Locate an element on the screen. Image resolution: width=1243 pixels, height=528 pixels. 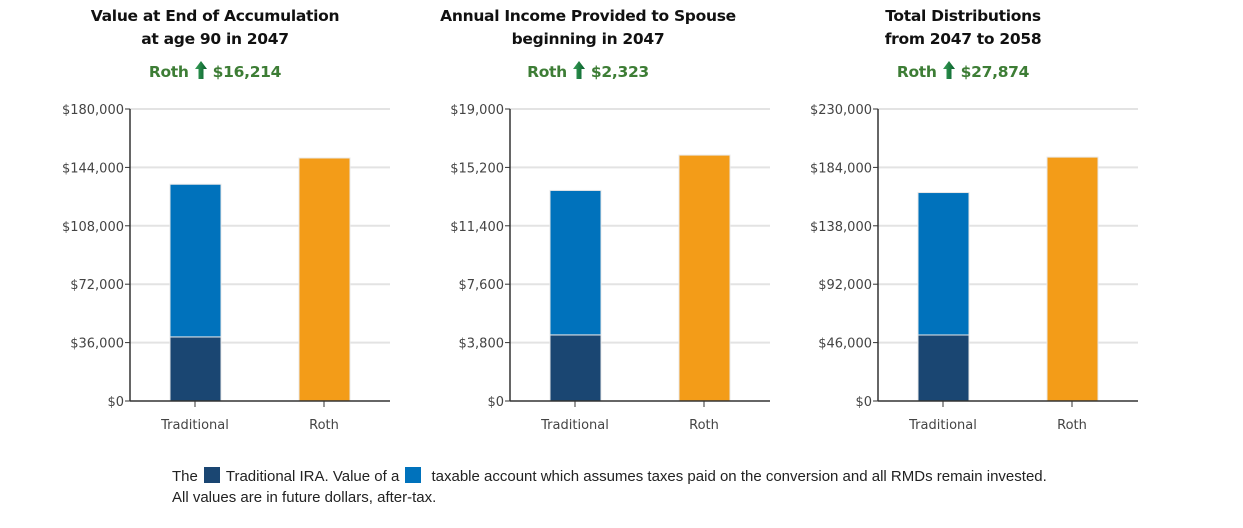
y-tick-label: $92,000 is located at coordinates (845, 285).